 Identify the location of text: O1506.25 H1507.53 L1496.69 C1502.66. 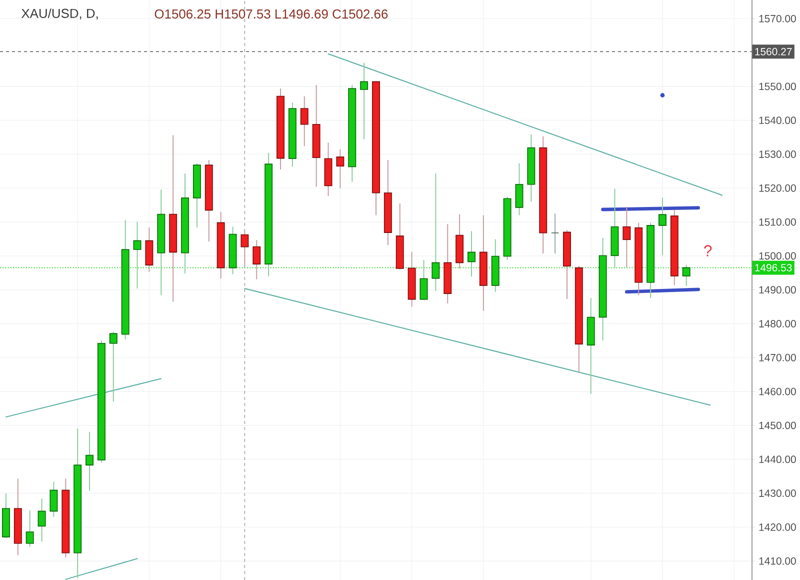
(271, 14).